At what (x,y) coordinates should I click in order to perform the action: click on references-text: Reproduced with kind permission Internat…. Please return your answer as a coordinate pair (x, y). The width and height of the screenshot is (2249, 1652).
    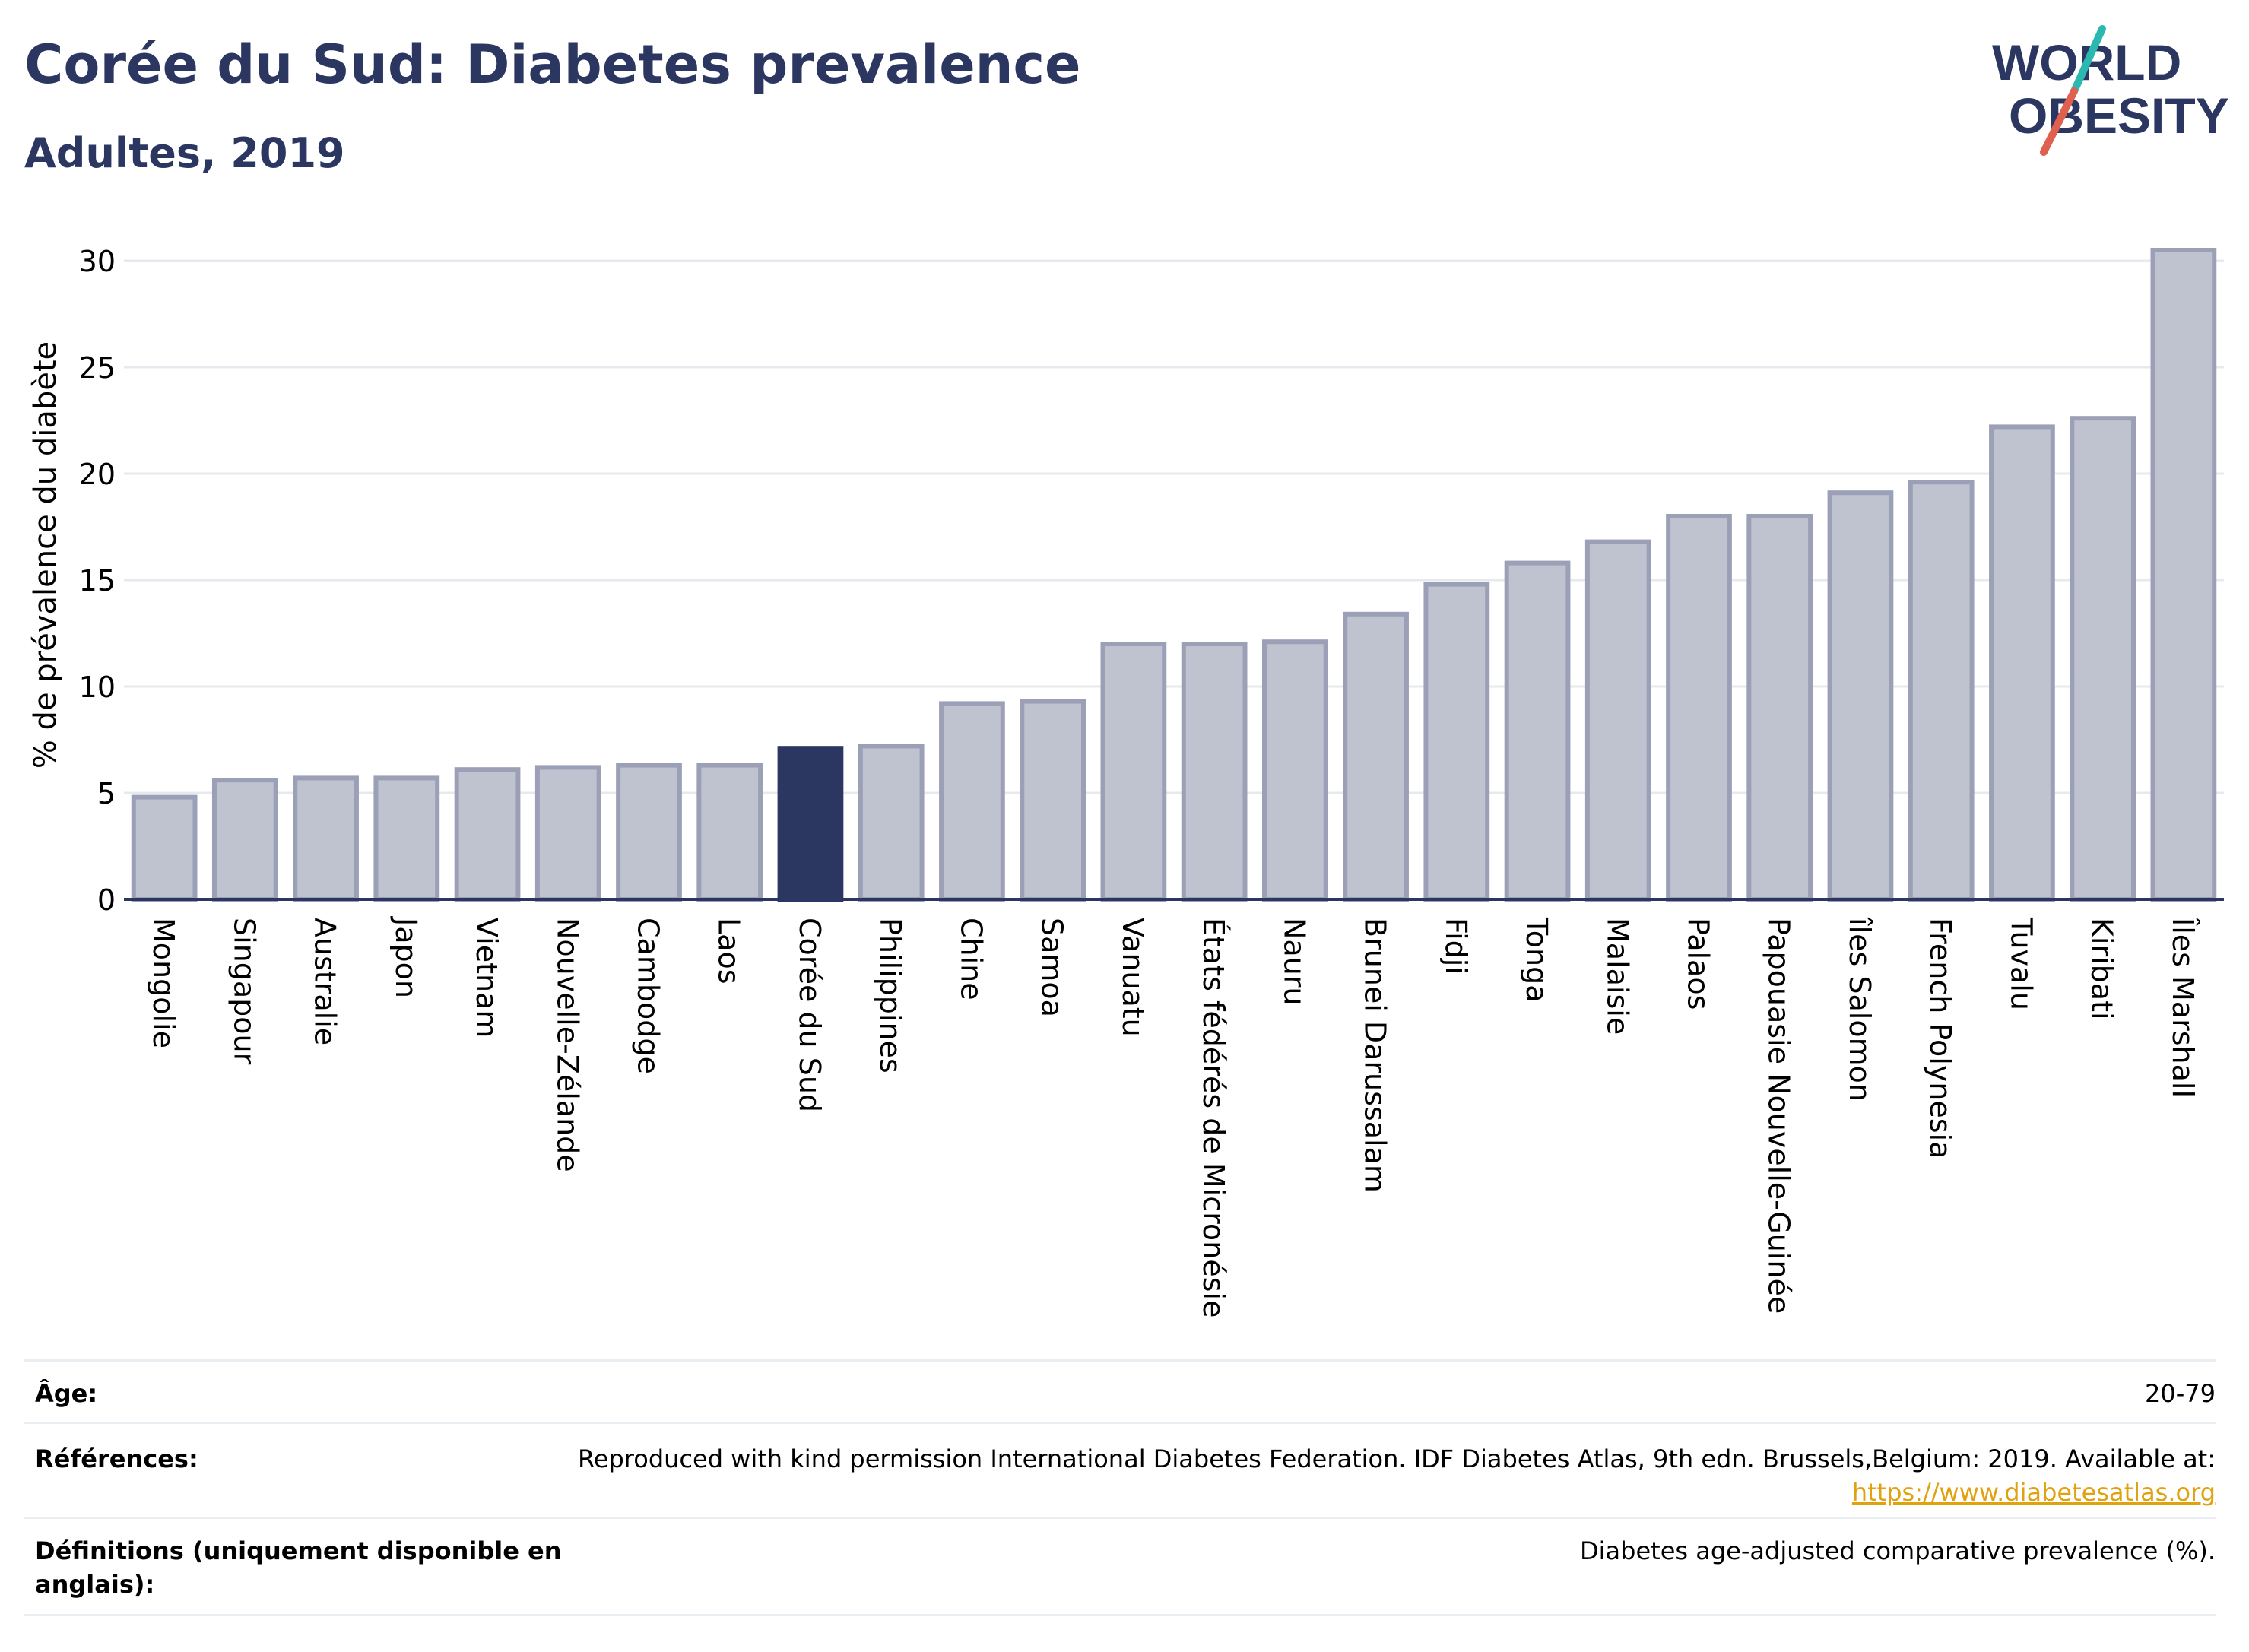
    Looking at the image, I should click on (1397, 1475).